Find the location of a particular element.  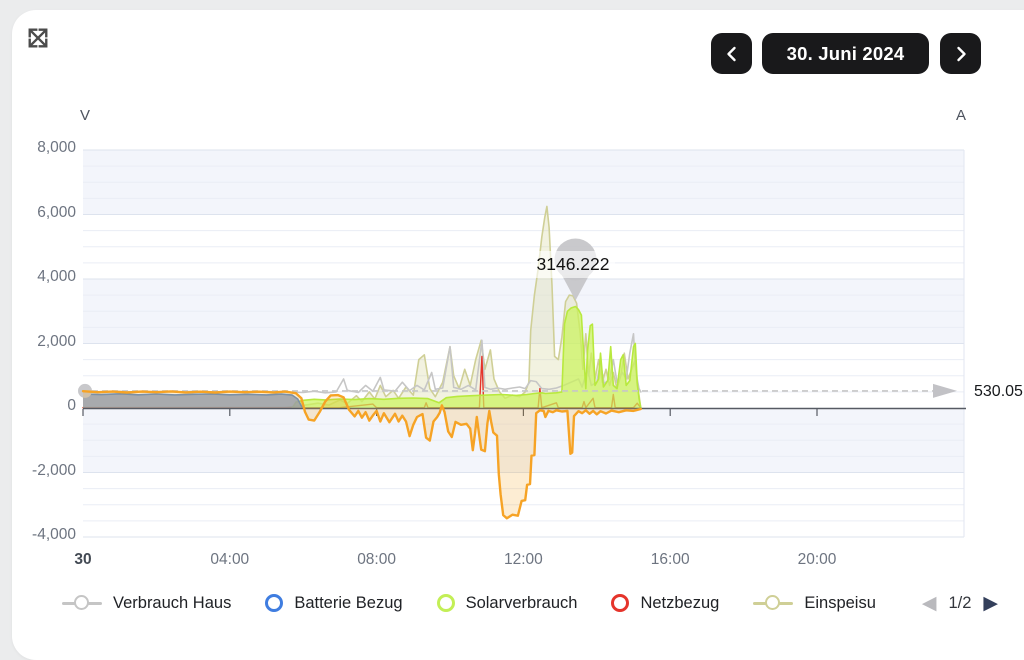

legend-item-einspeisung: Einspeisu is located at coordinates (814, 603).